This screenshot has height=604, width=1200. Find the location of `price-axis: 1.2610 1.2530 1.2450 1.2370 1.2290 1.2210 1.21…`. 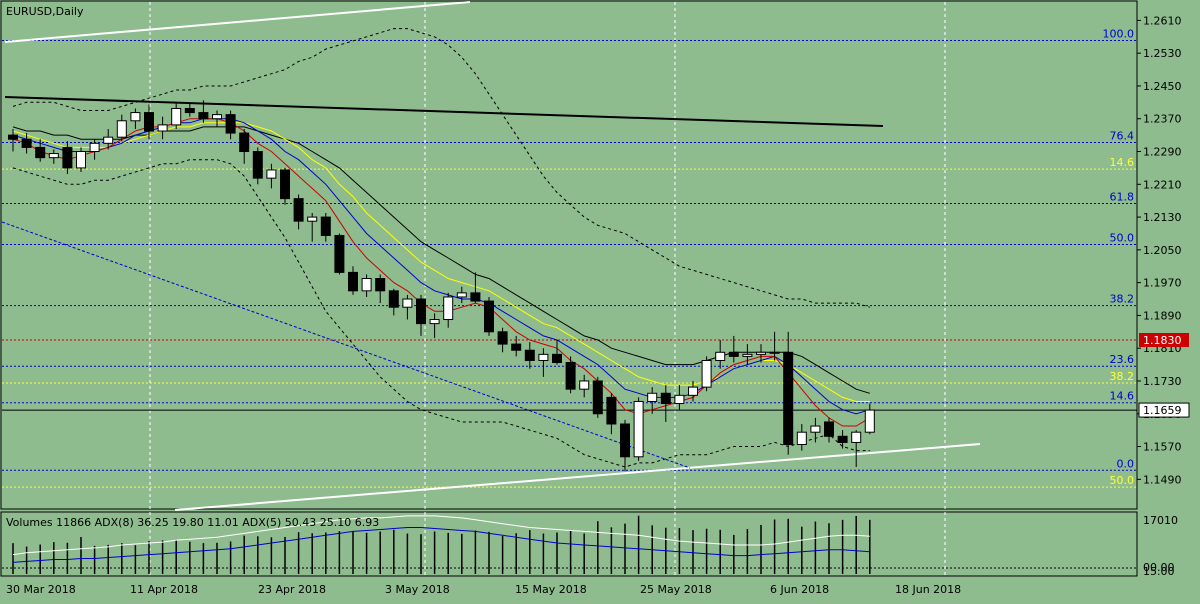

price-axis: 1.2610 1.2530 1.2450 1.2370 1.2290 1.2210 1.21… is located at coordinates (1163, 250).